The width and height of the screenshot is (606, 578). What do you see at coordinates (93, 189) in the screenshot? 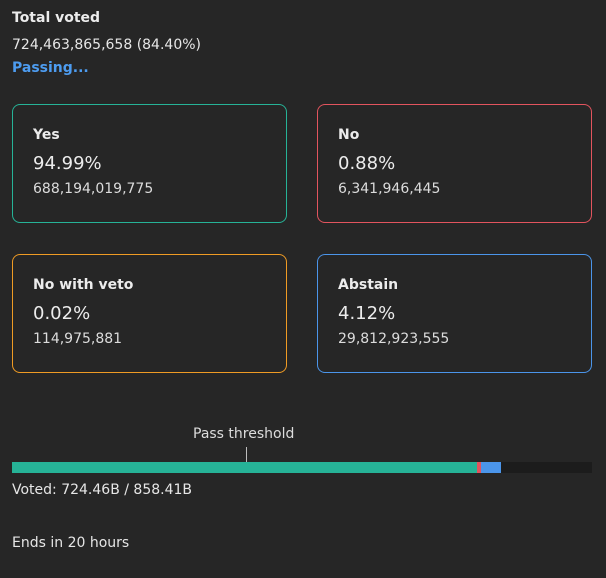
I see `vote-card-amount: 688,194,019,775` at bounding box center [93, 189].